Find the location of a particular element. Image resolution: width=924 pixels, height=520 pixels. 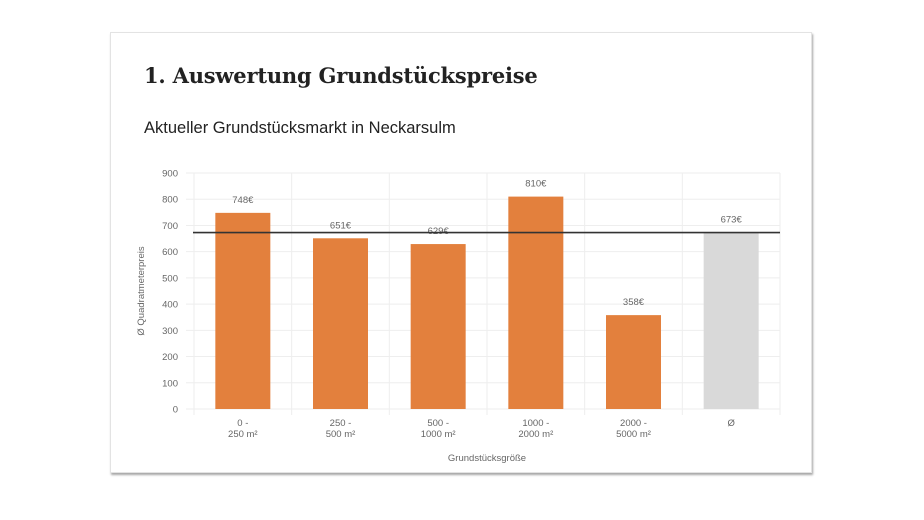

y-tick-label: 100 is located at coordinates (170, 383).